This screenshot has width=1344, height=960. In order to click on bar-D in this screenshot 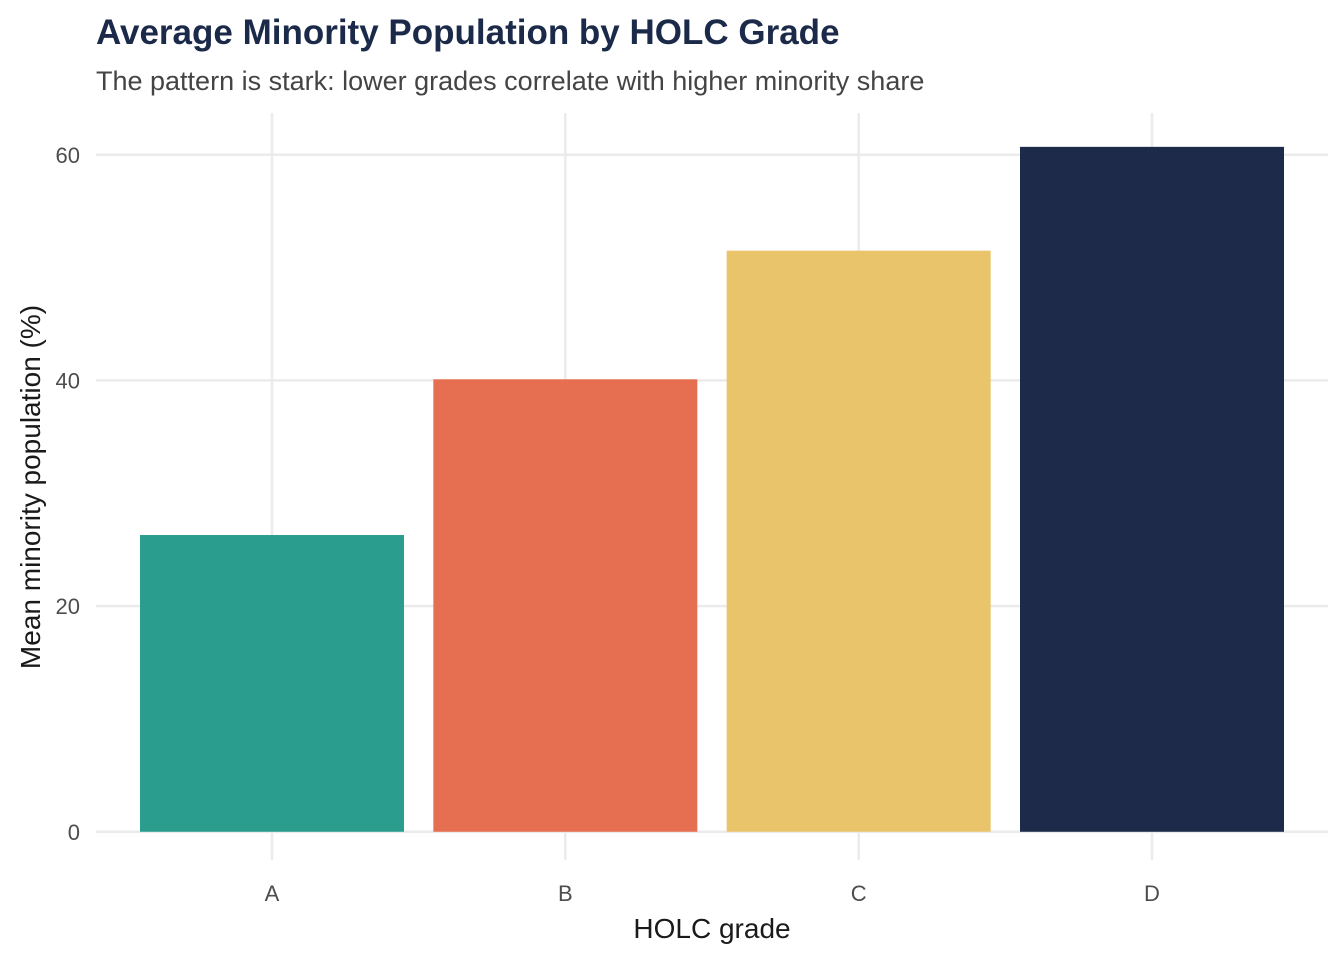, I will do `click(1152, 489)`.